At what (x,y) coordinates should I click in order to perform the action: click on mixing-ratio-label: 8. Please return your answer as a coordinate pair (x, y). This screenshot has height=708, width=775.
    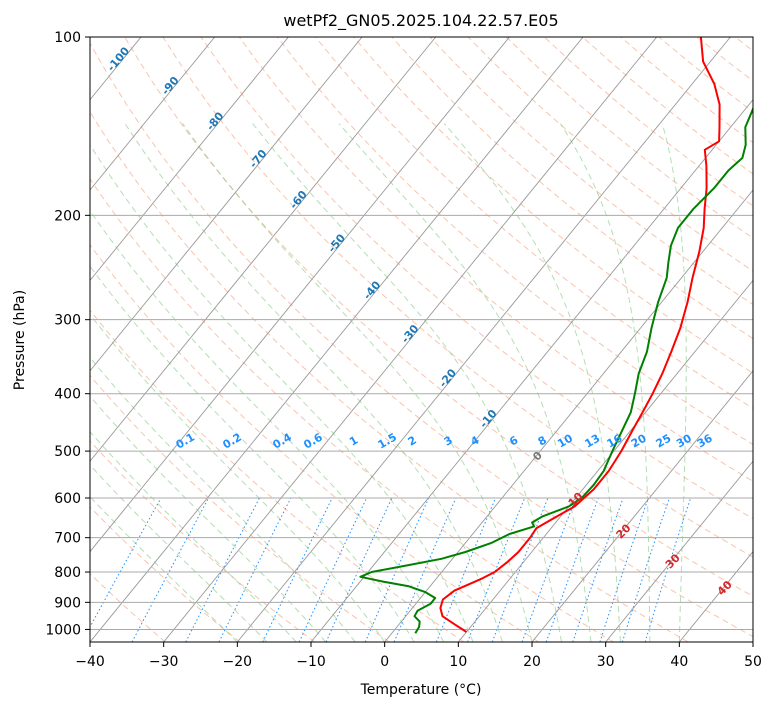
    Looking at the image, I should click on (542, 441).